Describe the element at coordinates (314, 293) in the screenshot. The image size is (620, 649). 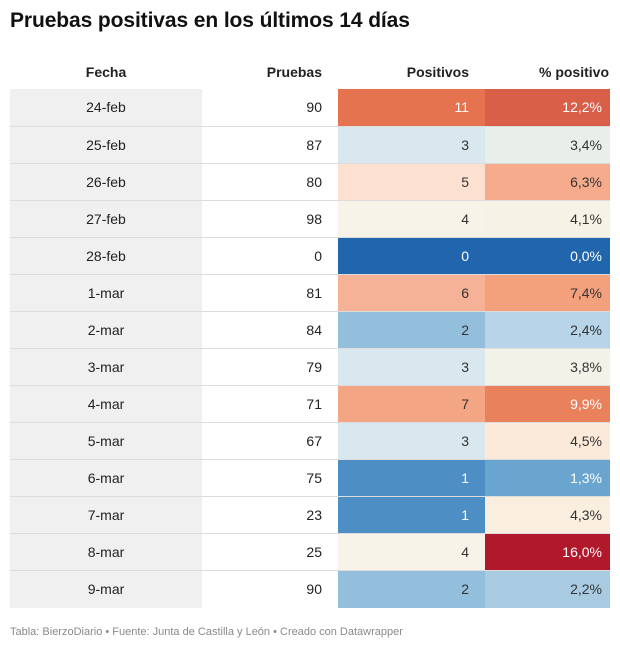
I see `cell-pruebas: 81` at that location.